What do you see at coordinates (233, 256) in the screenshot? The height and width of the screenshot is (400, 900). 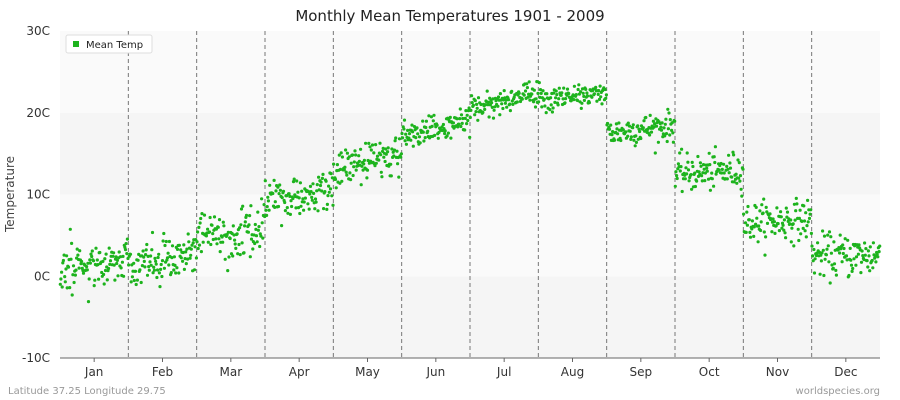 I see `point-mar-1958` at bounding box center [233, 256].